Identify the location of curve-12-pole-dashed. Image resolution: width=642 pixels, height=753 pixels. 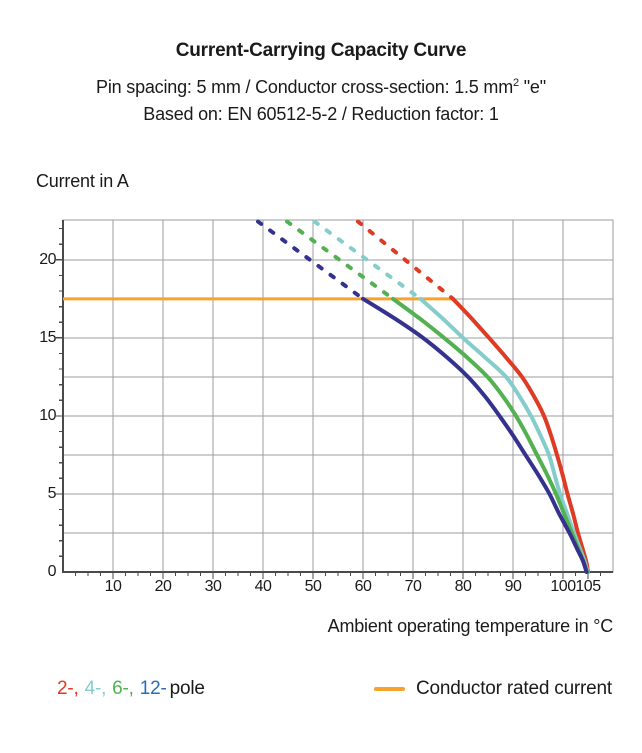
(310, 260).